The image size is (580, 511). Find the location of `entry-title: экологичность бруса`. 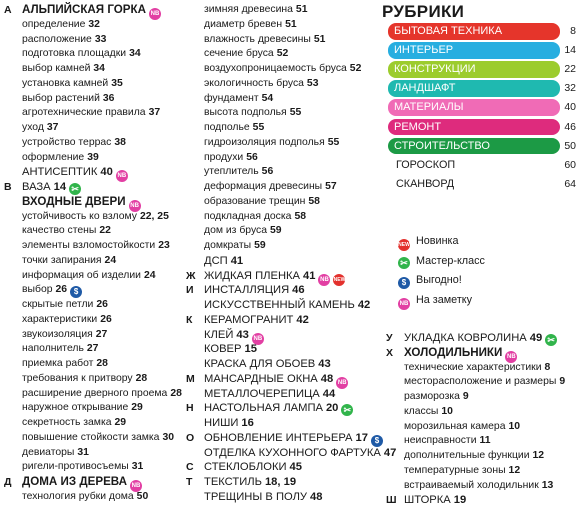

entry-title: экологичность бруса is located at coordinates (254, 83).